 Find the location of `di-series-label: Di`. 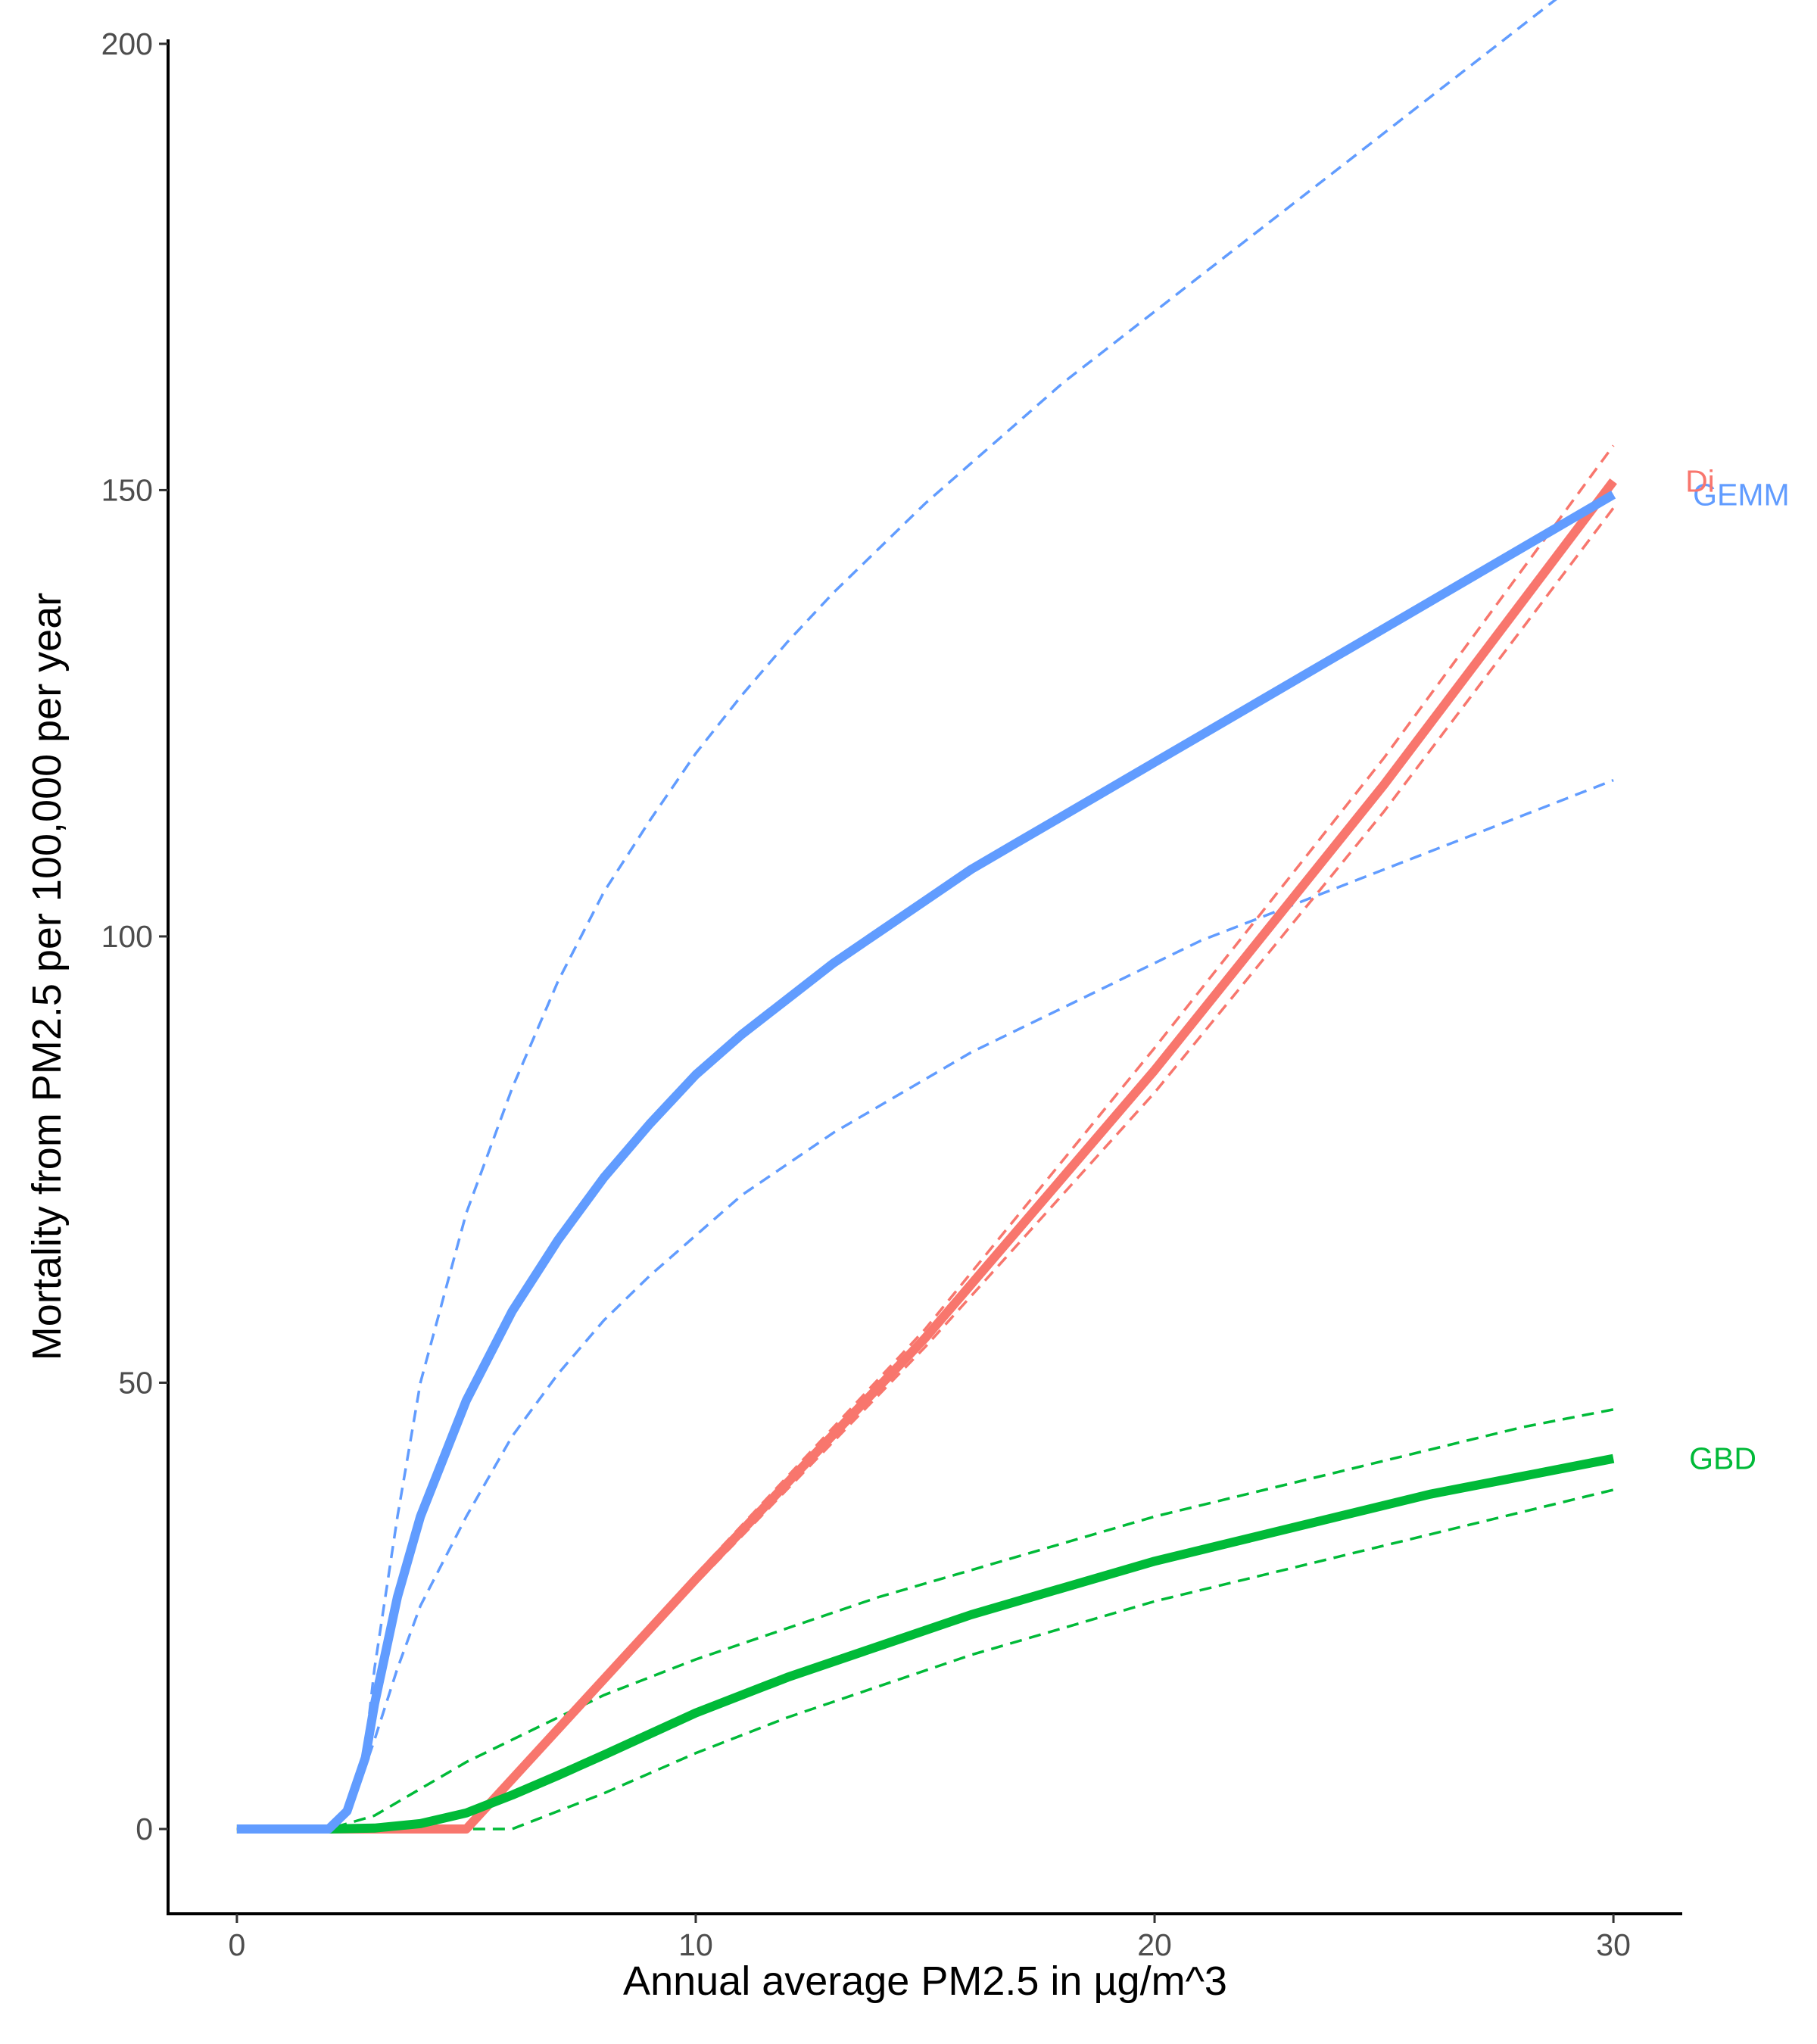

di-series-label: Di is located at coordinates (1700, 481).